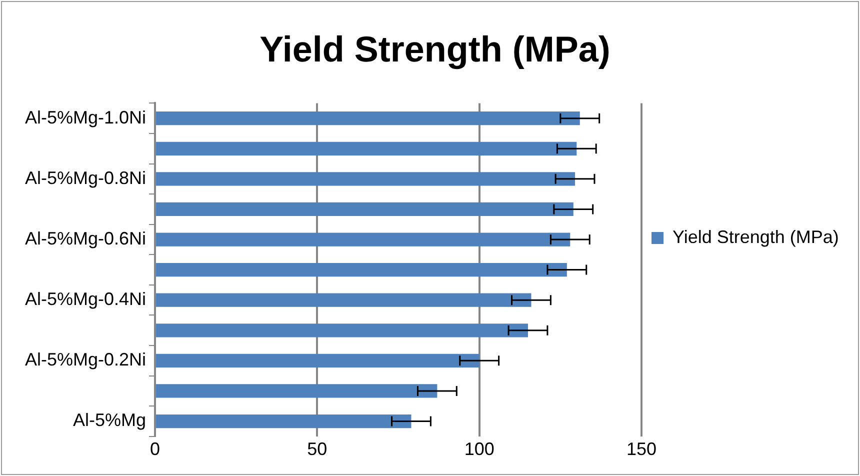 The image size is (860, 476). I want to click on x-tick-label: 150, so click(641, 449).